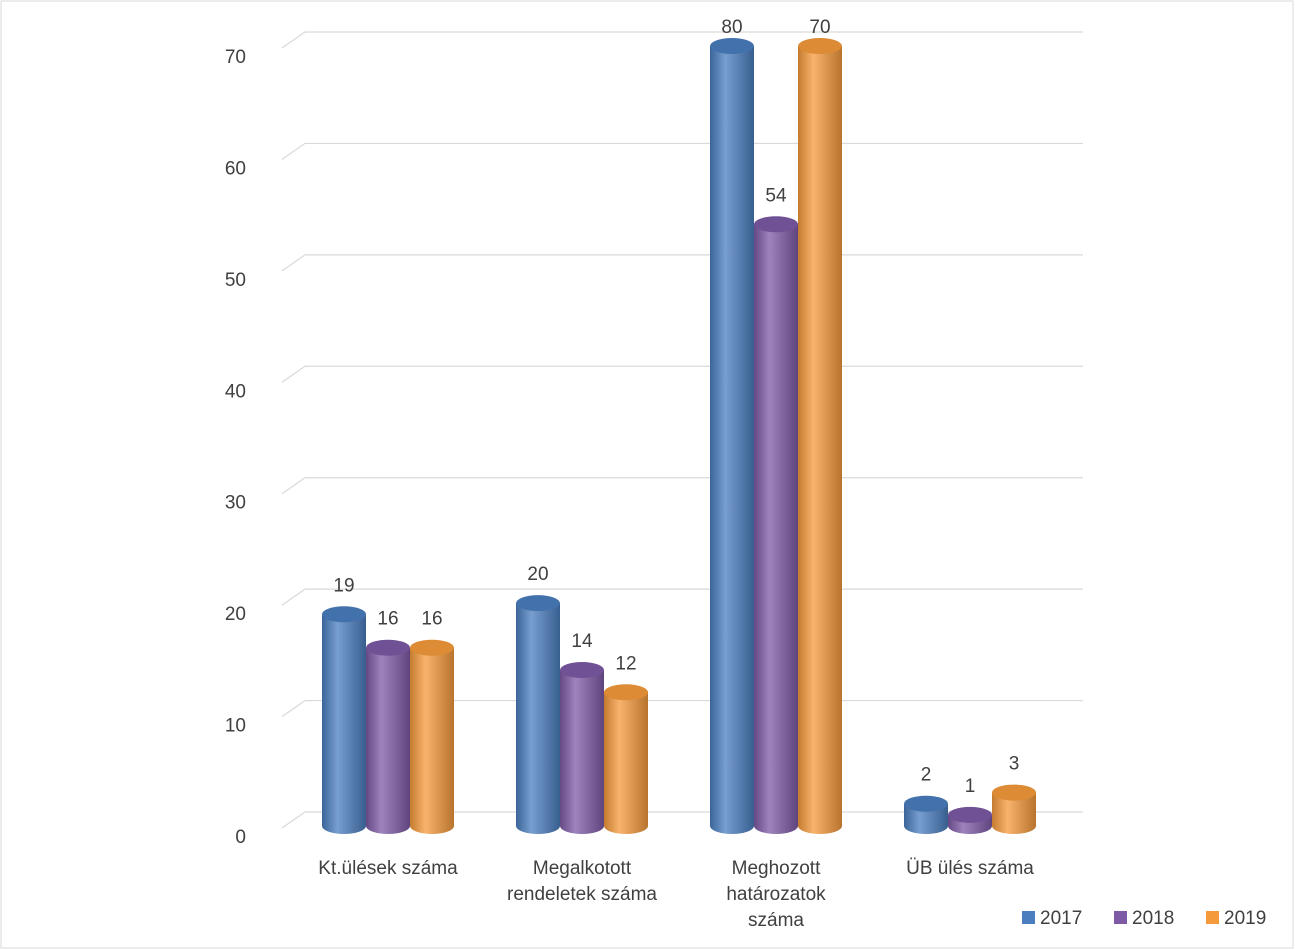 This screenshot has height=950, width=1295. Describe the element at coordinates (819, 27) in the screenshot. I see `data-label: 70` at that location.